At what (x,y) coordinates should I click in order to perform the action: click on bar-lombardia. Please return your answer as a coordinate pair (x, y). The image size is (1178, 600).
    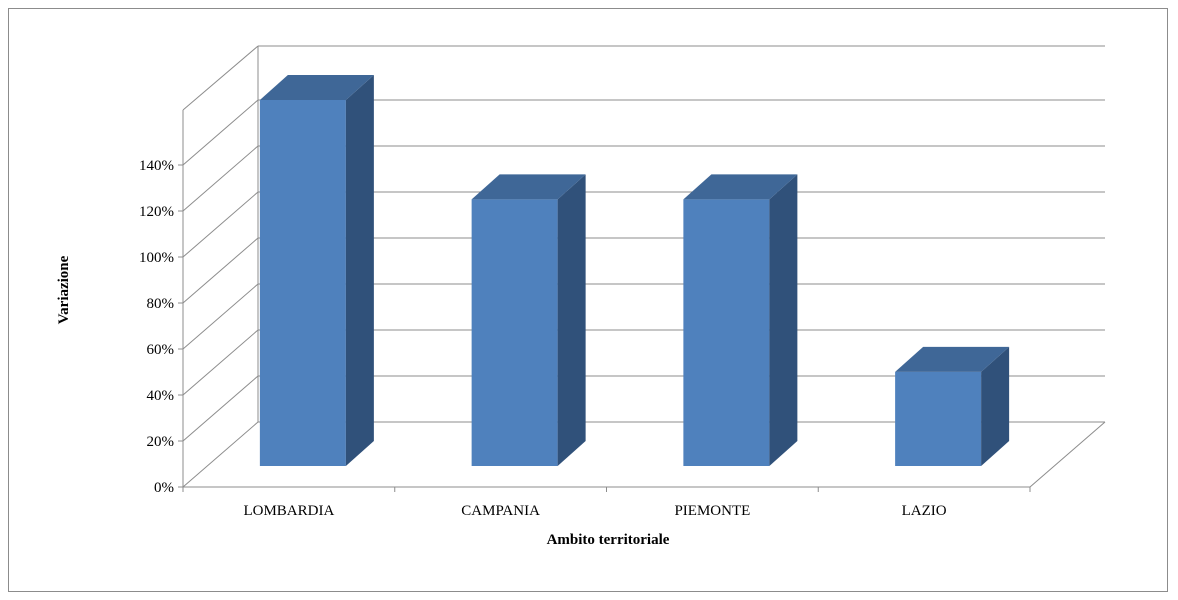
    Looking at the image, I should click on (316, 270).